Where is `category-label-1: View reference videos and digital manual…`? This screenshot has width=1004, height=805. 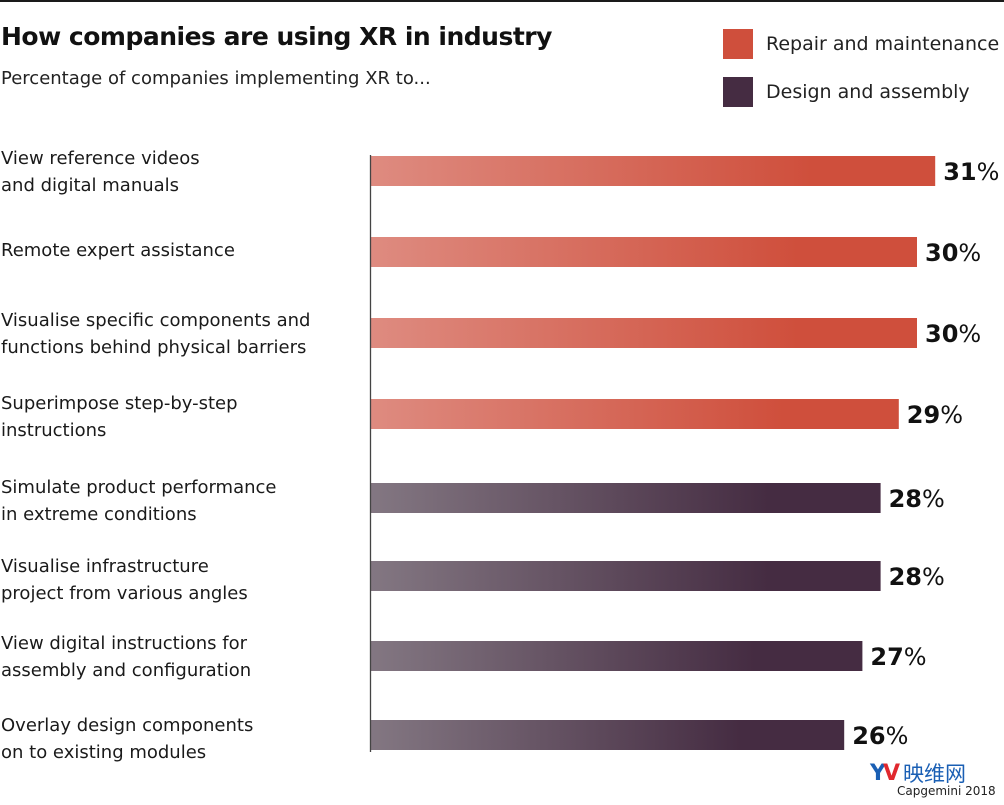
category-label-1: View reference videos and digital manual… is located at coordinates (100, 172).